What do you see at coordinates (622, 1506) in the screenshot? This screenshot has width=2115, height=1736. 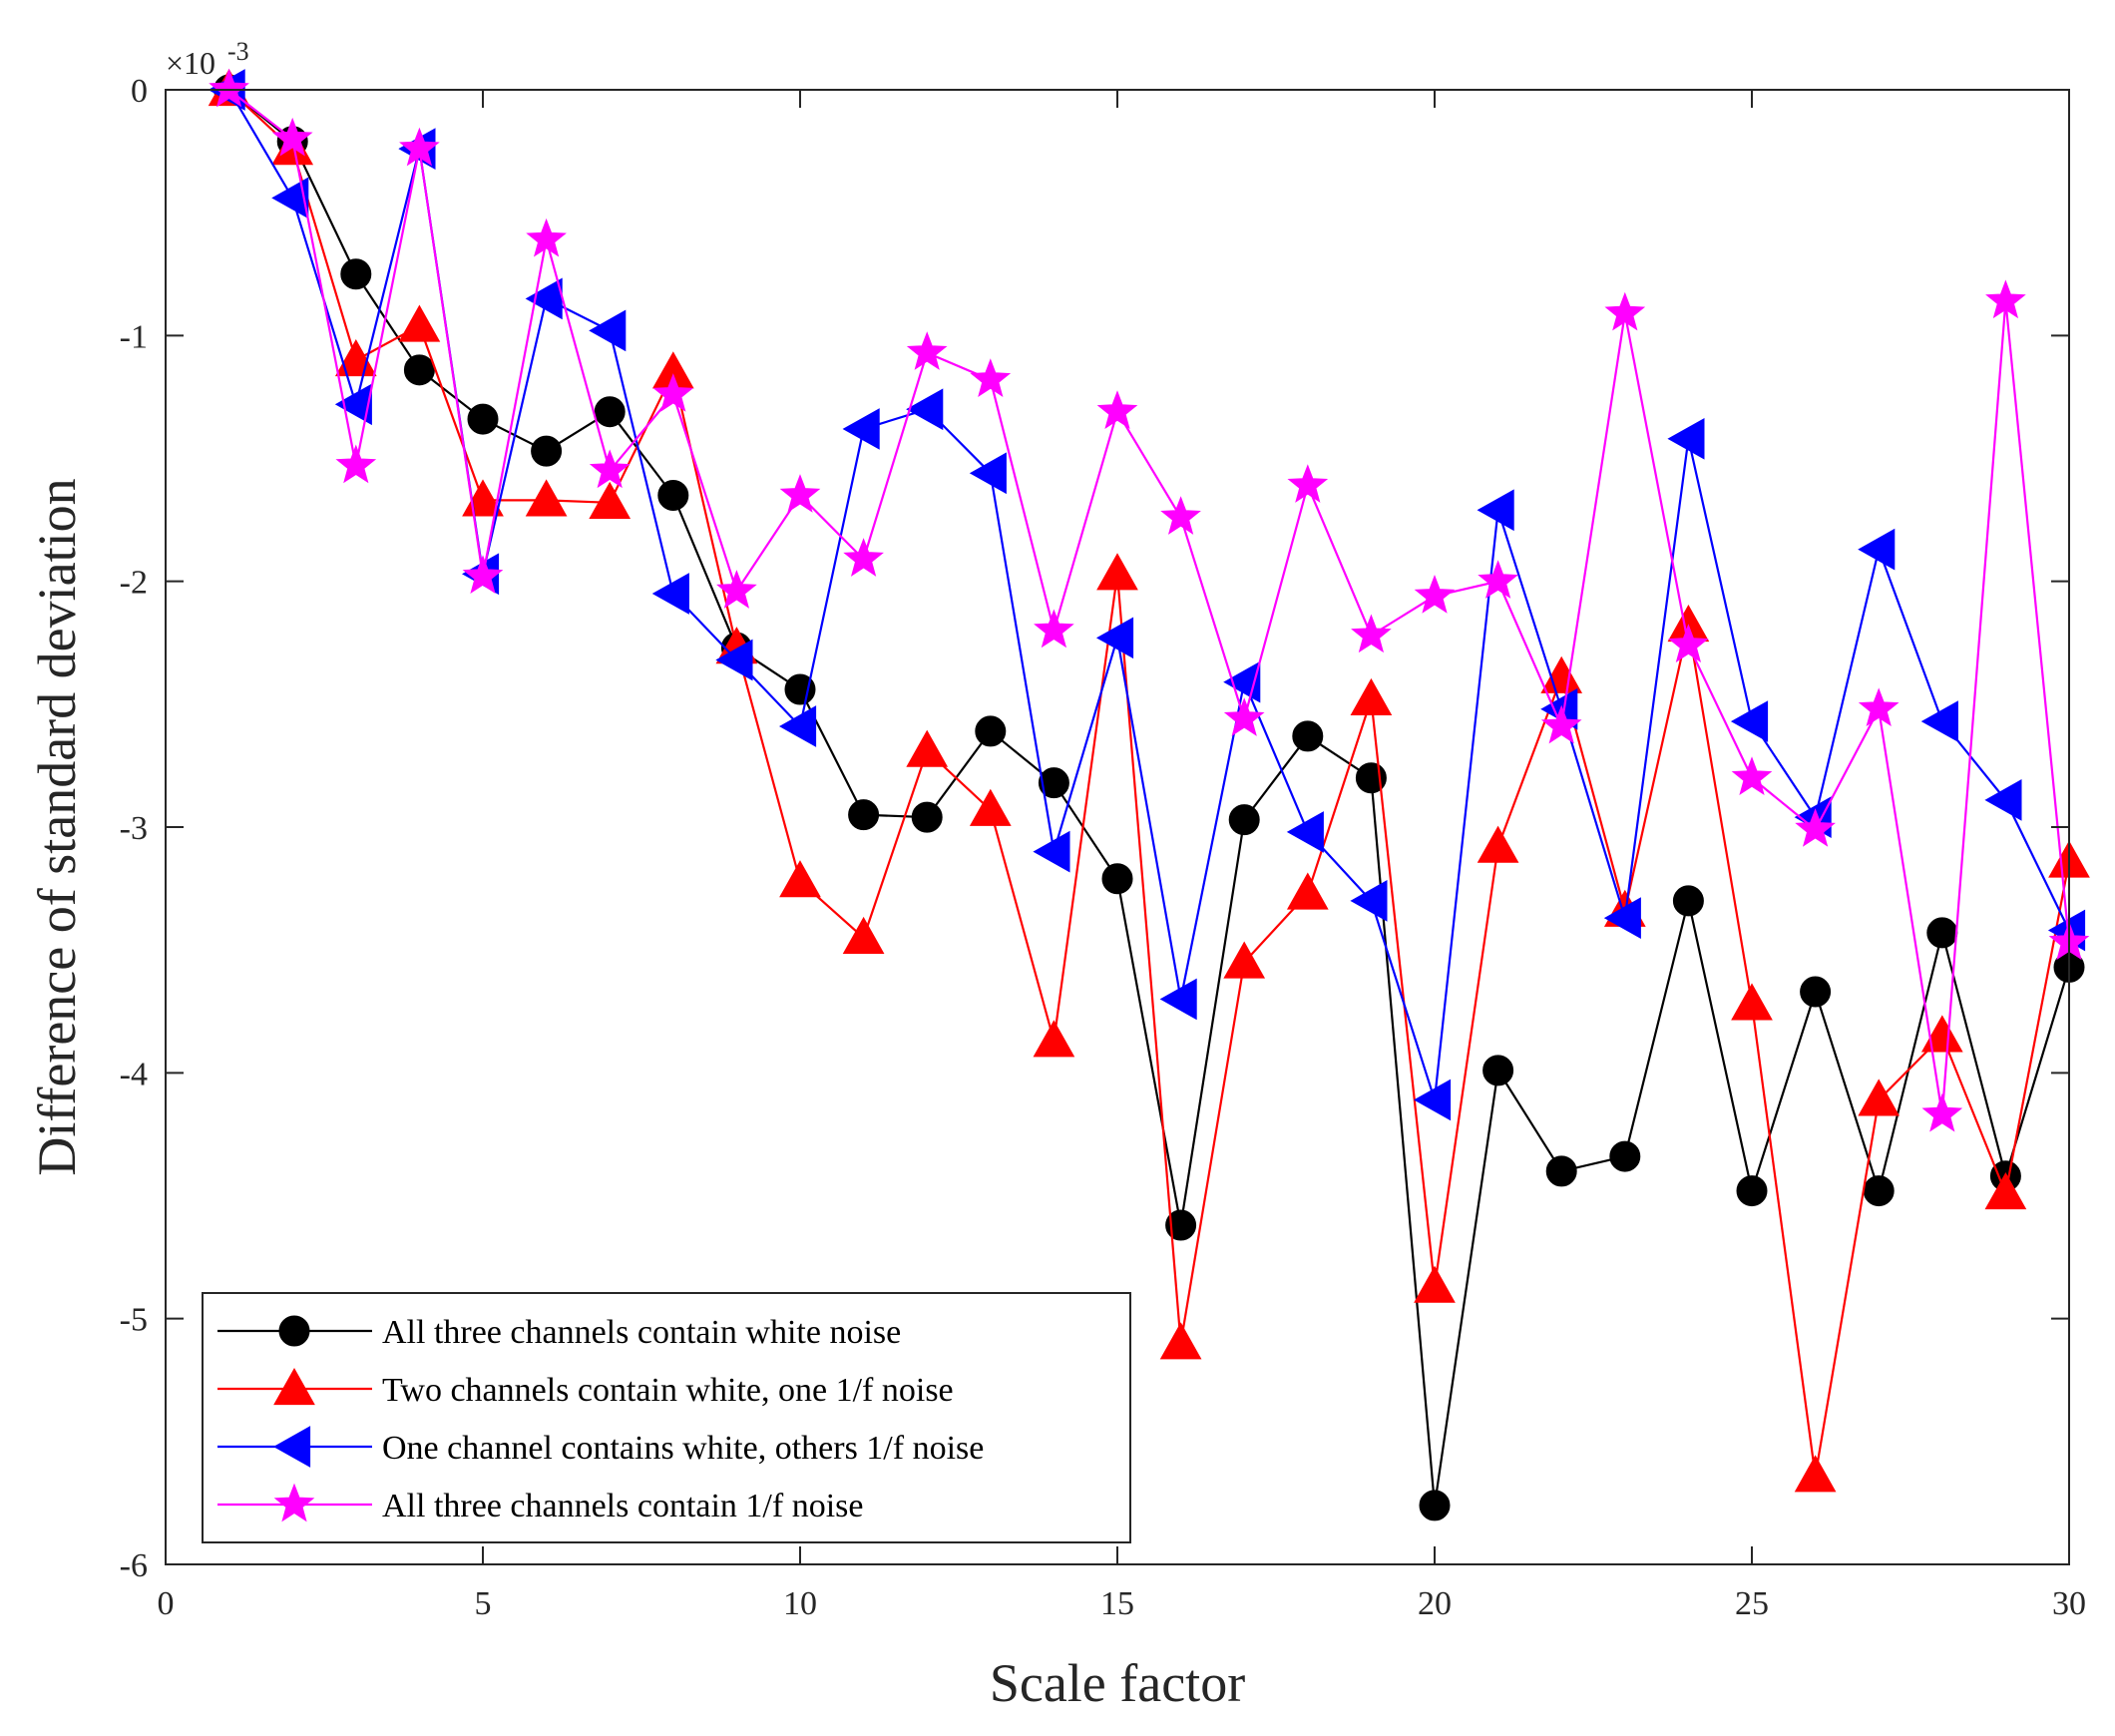 I see `legend-label: All three channels contain 1/f noise` at bounding box center [622, 1506].